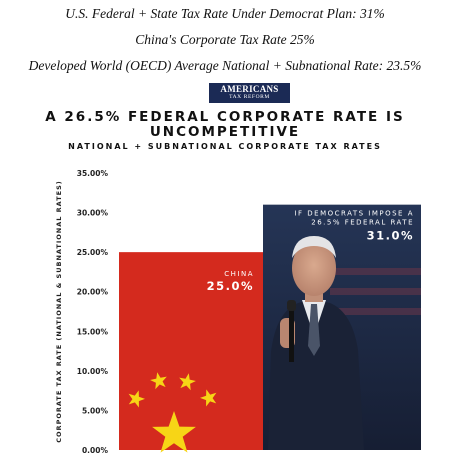 The height and width of the screenshot is (458, 450). Describe the element at coordinates (93, 252) in the screenshot. I see `y-tick-label: 25.00%` at that location.